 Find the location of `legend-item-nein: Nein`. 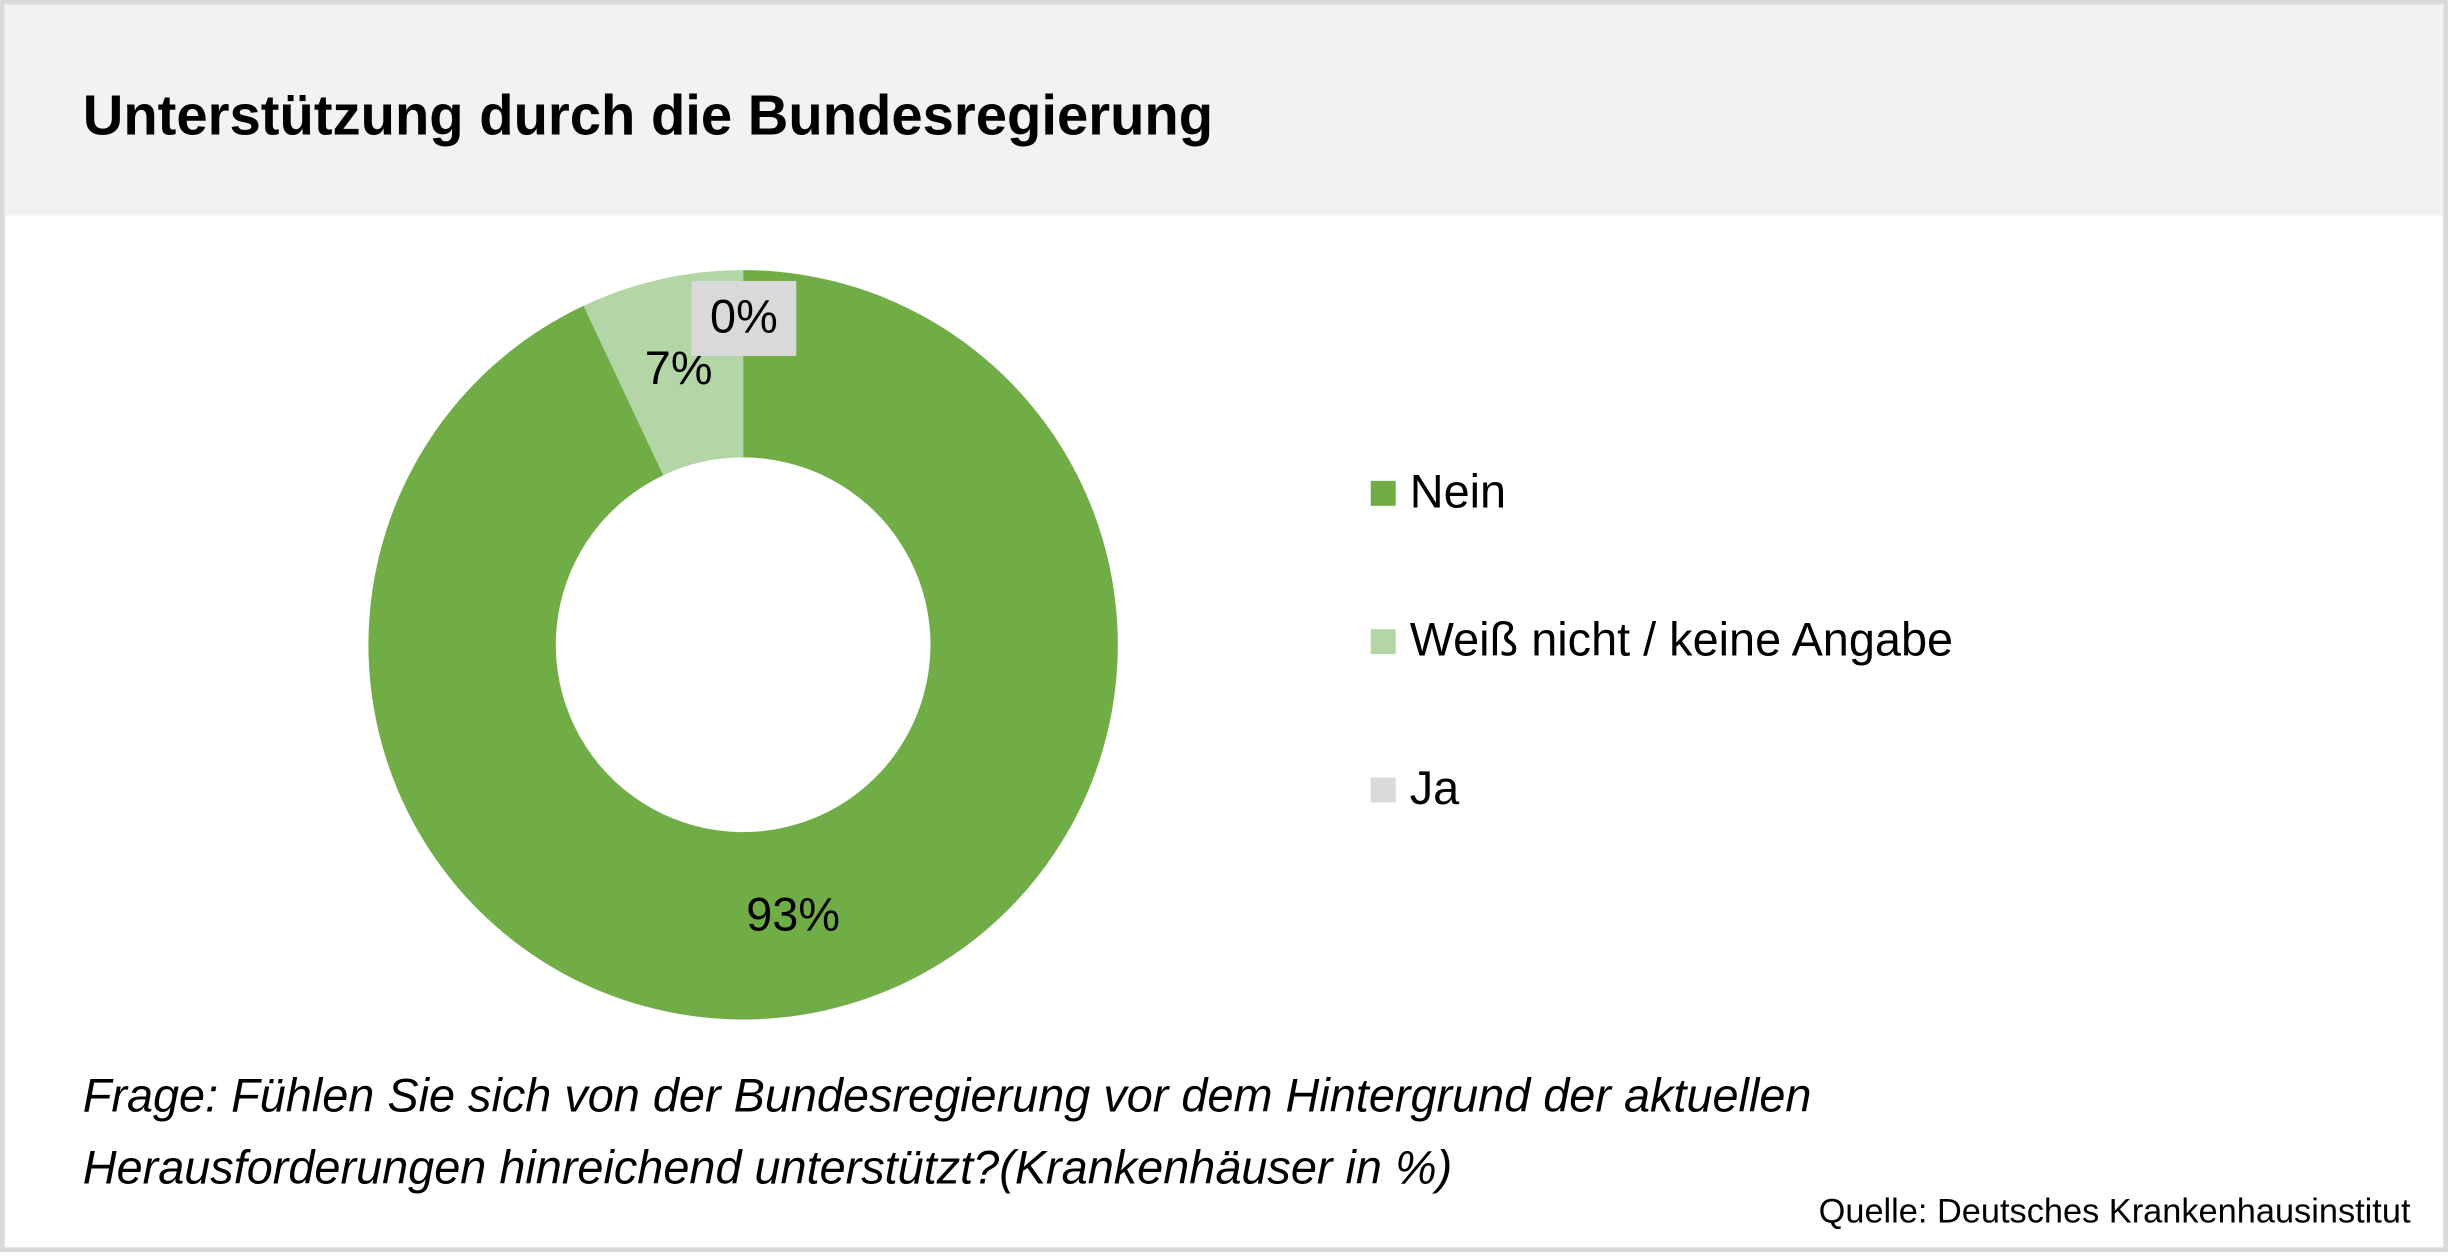

legend-item-nein: Nein is located at coordinates (1438, 493).